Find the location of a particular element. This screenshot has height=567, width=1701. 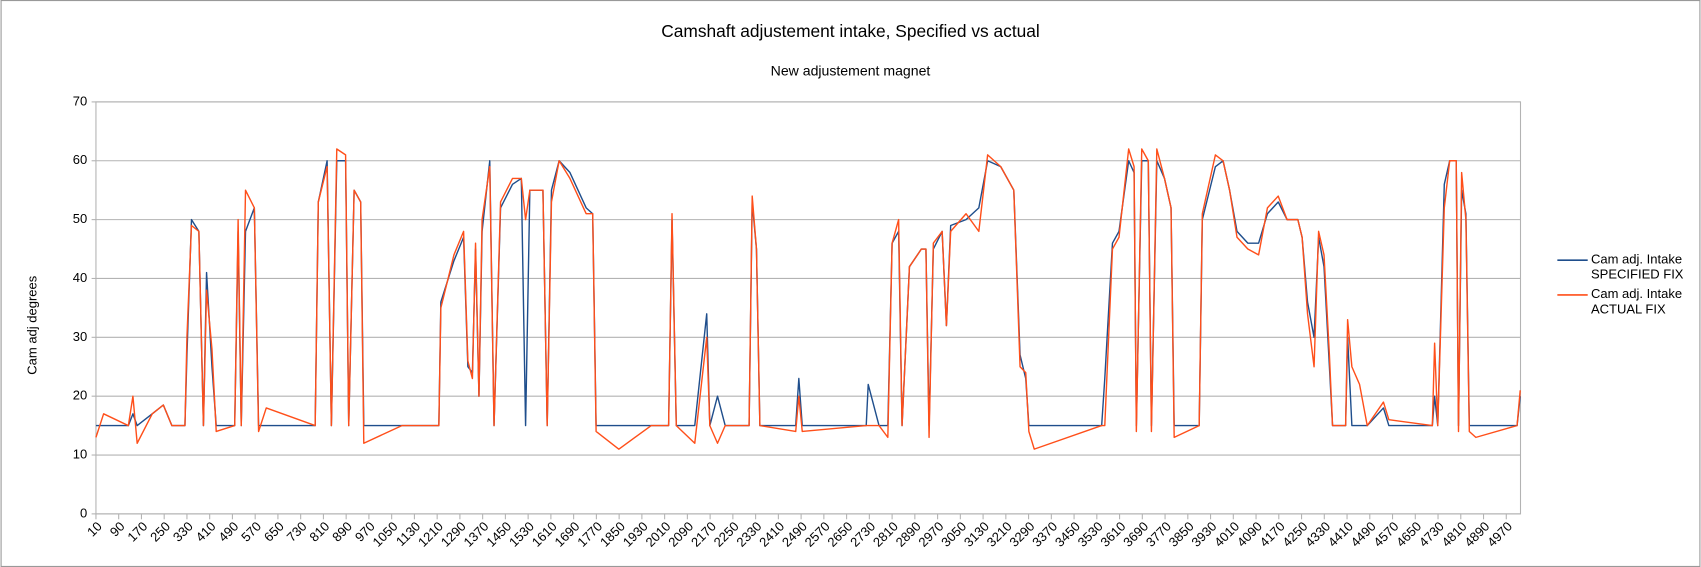

legend-item: Cam adj. Intake ACTUAL FIX is located at coordinates (1636, 301).